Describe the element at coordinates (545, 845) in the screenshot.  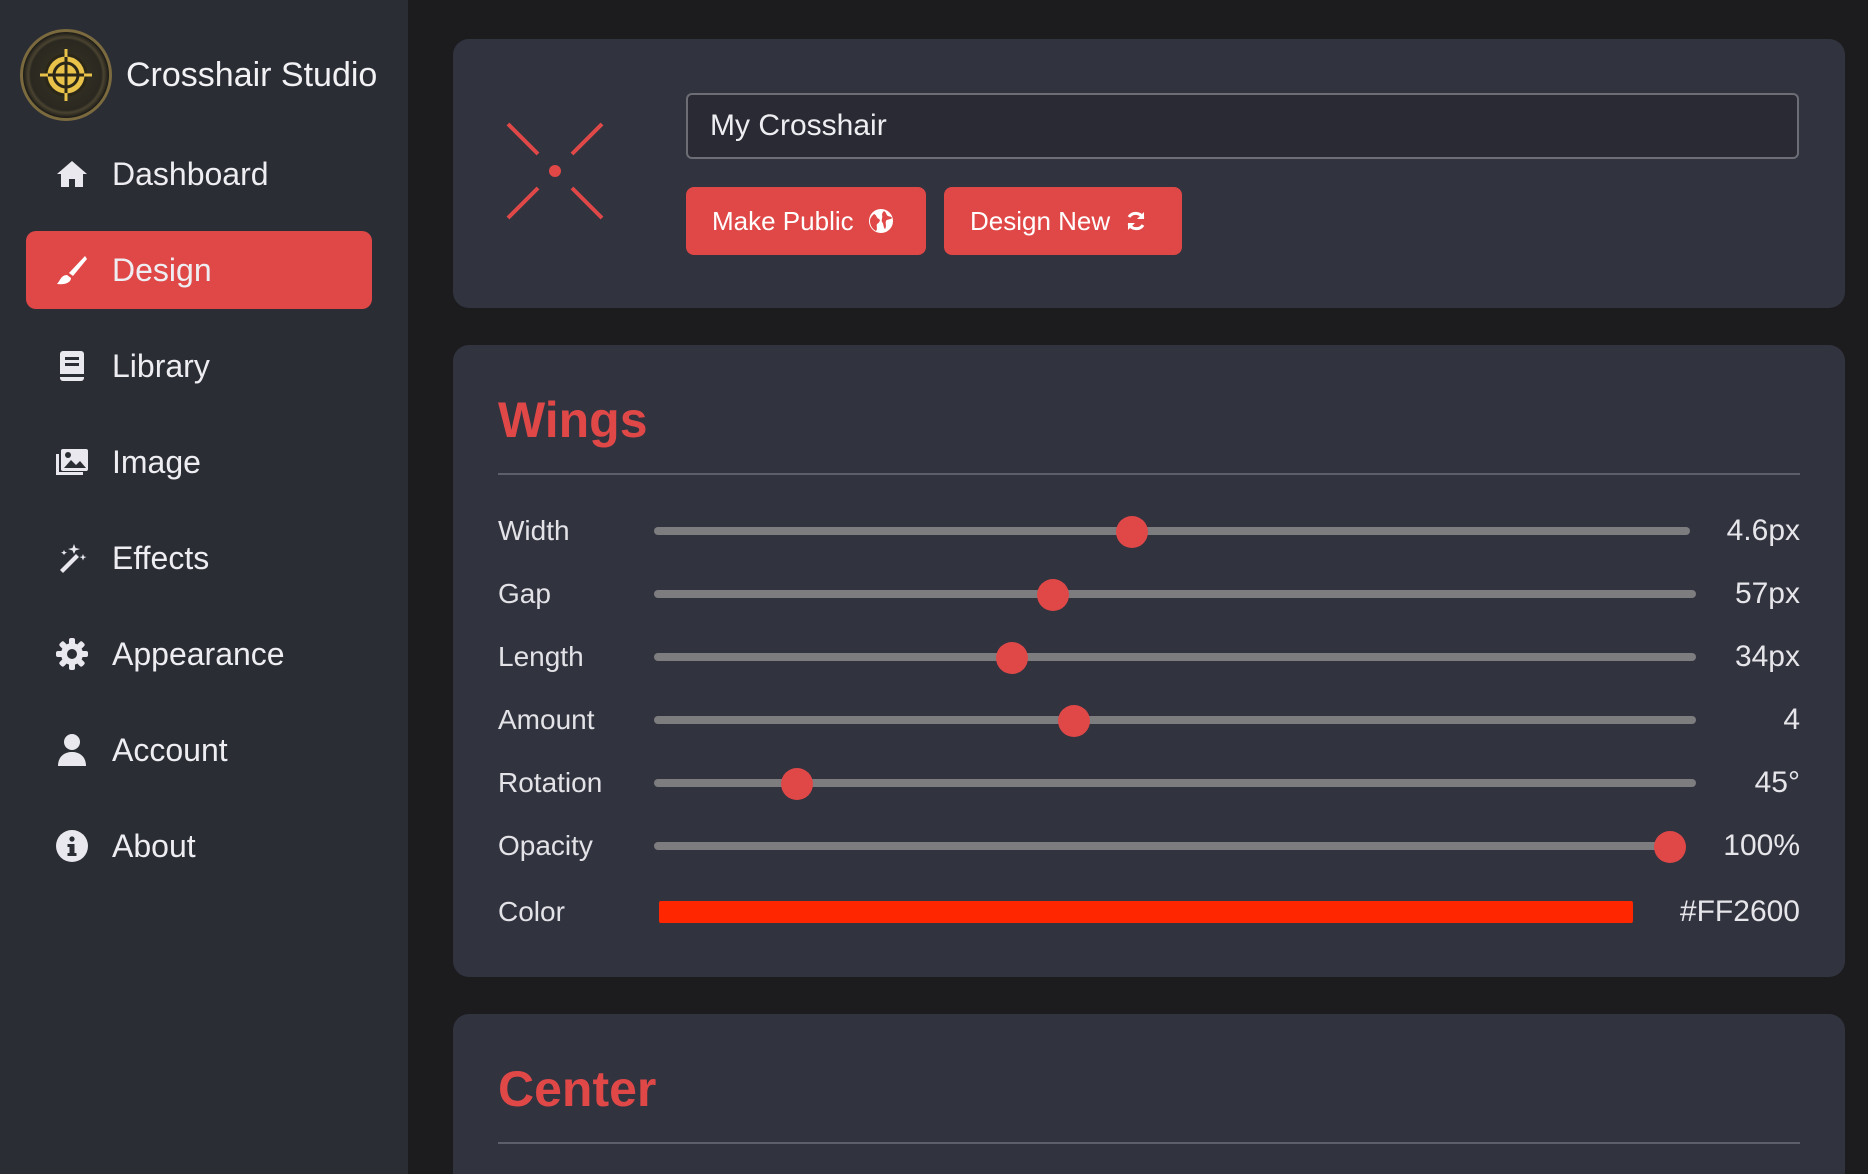
I see `opacity-label: Opacity` at that location.